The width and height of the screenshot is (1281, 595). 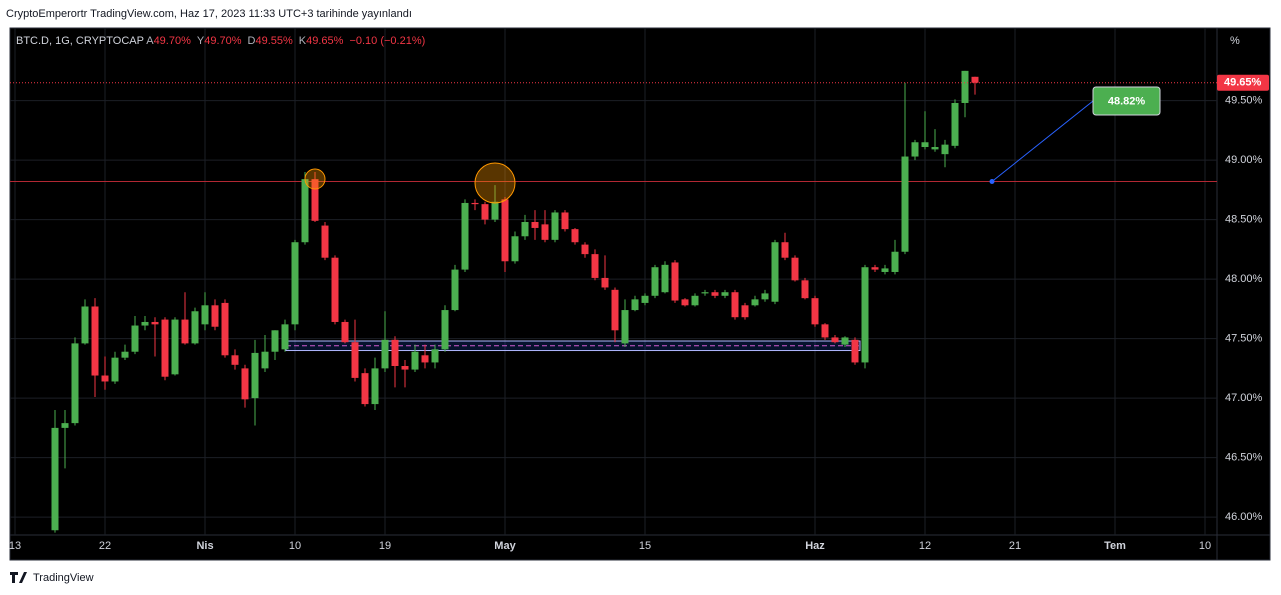 What do you see at coordinates (80, 41) in the screenshot?
I see `symbol: BTC.D, 1G, CRYPTOCAP` at bounding box center [80, 41].